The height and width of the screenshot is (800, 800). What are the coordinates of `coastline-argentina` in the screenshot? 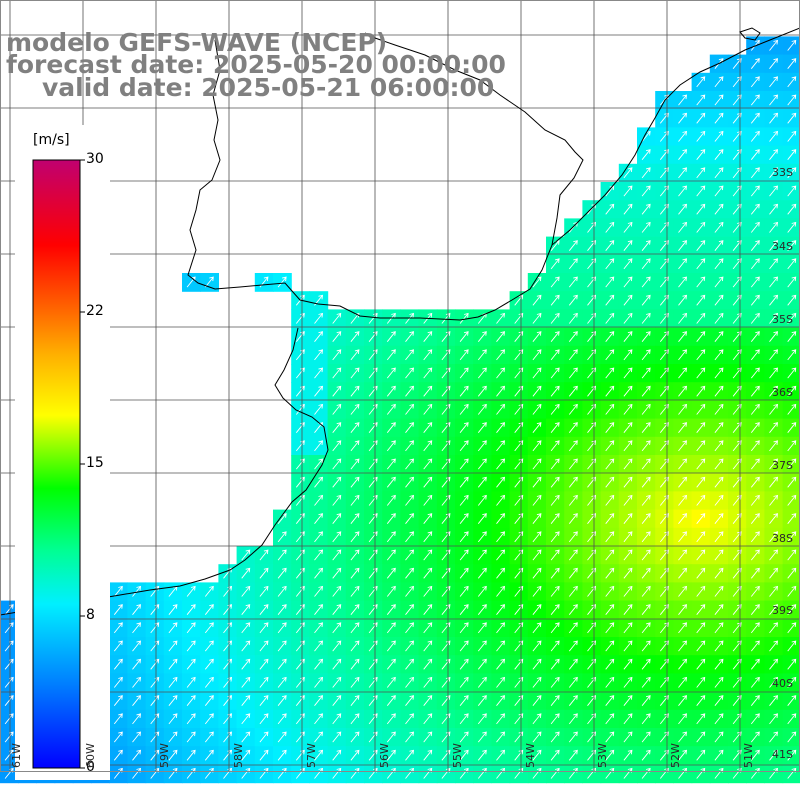 It's located at (164, 471).